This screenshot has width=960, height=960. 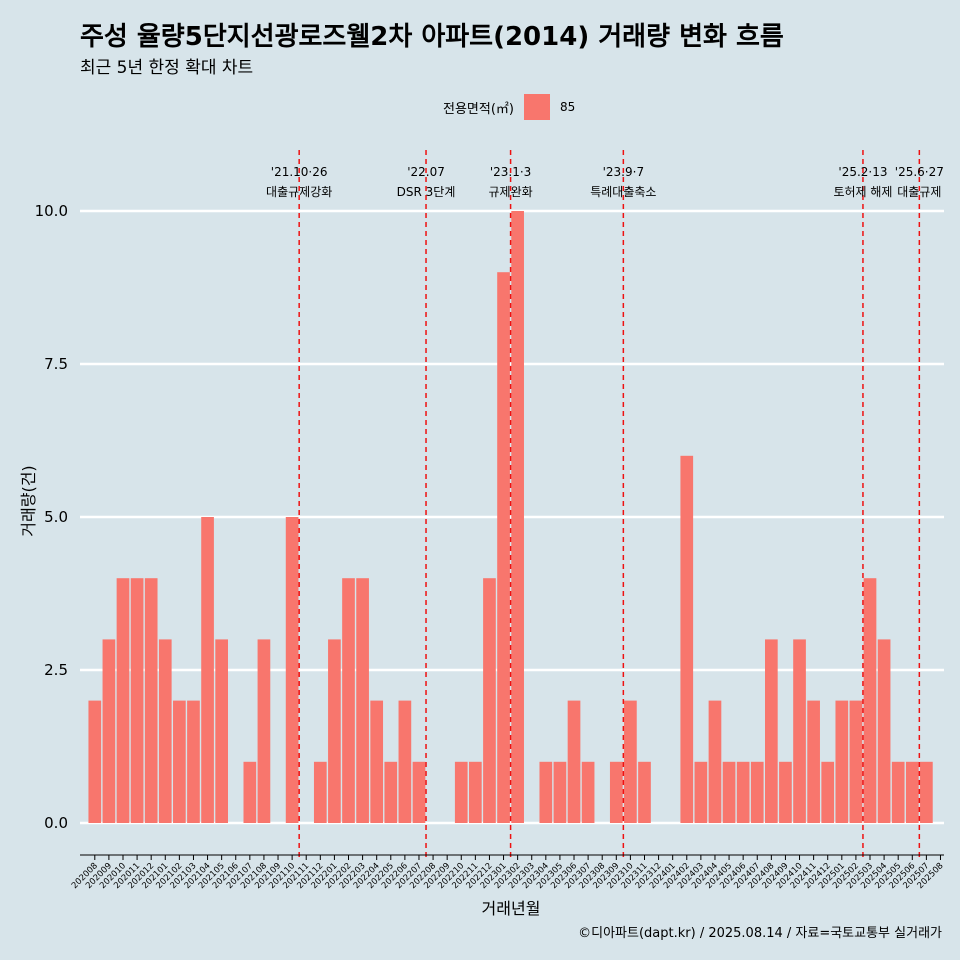 What do you see at coordinates (426, 192) in the screenshot?
I see `event-description-label: DSR 3단계` at bounding box center [426, 192].